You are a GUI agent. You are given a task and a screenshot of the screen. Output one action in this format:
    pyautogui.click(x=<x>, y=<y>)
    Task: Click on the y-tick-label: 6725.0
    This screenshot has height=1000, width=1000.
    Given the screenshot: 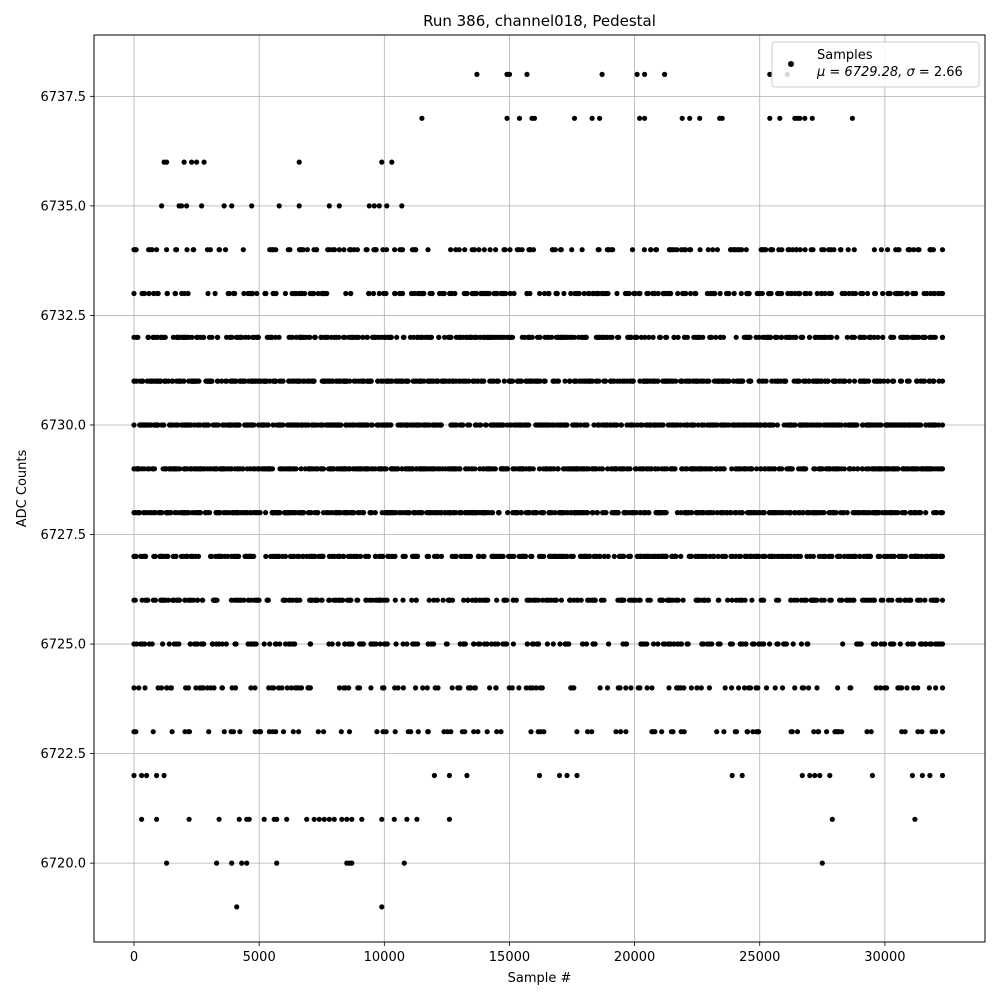 What is the action you would take?
    pyautogui.click(x=64, y=645)
    